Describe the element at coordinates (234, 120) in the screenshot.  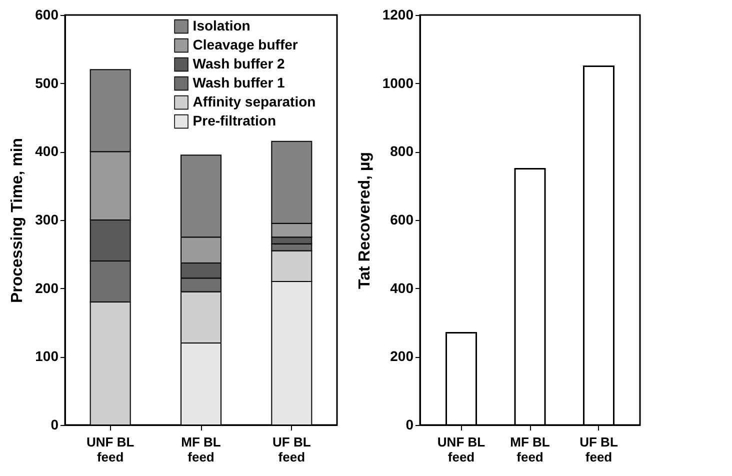
I see `legend-label: Pre-filtration` at that location.